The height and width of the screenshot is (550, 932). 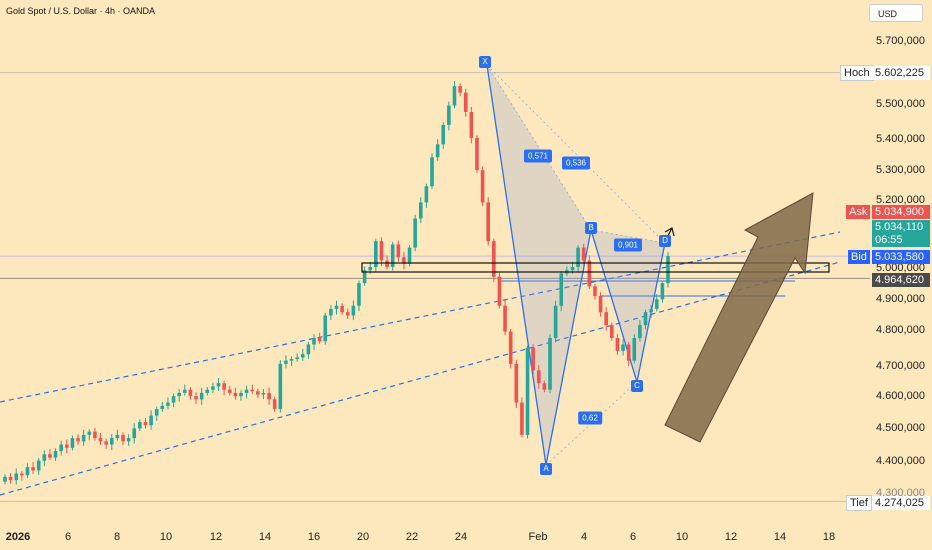 I want to click on time-tick: 8, so click(x=117, y=537).